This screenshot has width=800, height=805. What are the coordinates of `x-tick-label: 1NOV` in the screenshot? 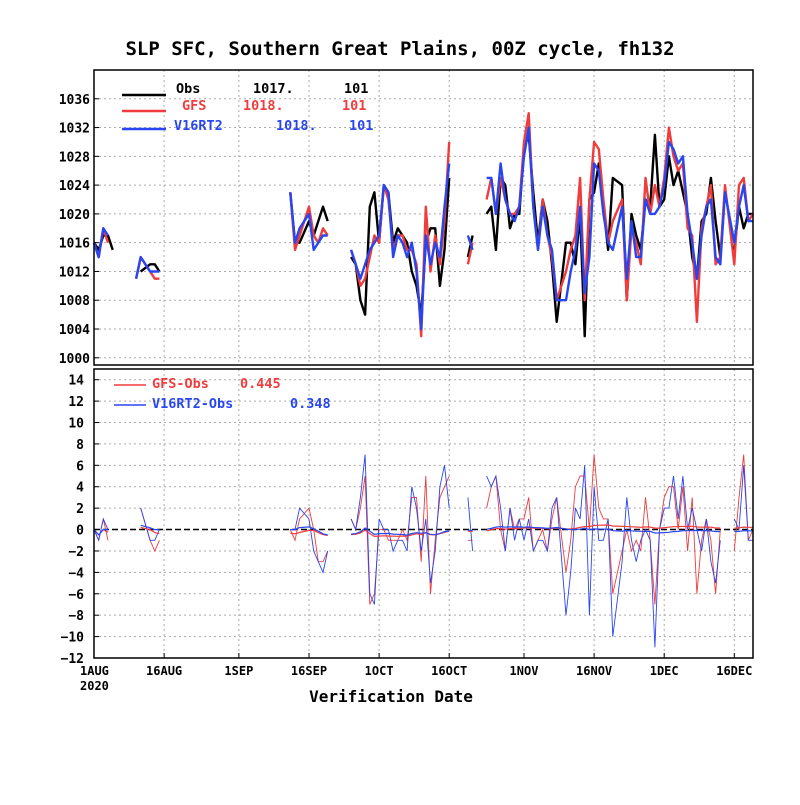 It's located at (524, 671).